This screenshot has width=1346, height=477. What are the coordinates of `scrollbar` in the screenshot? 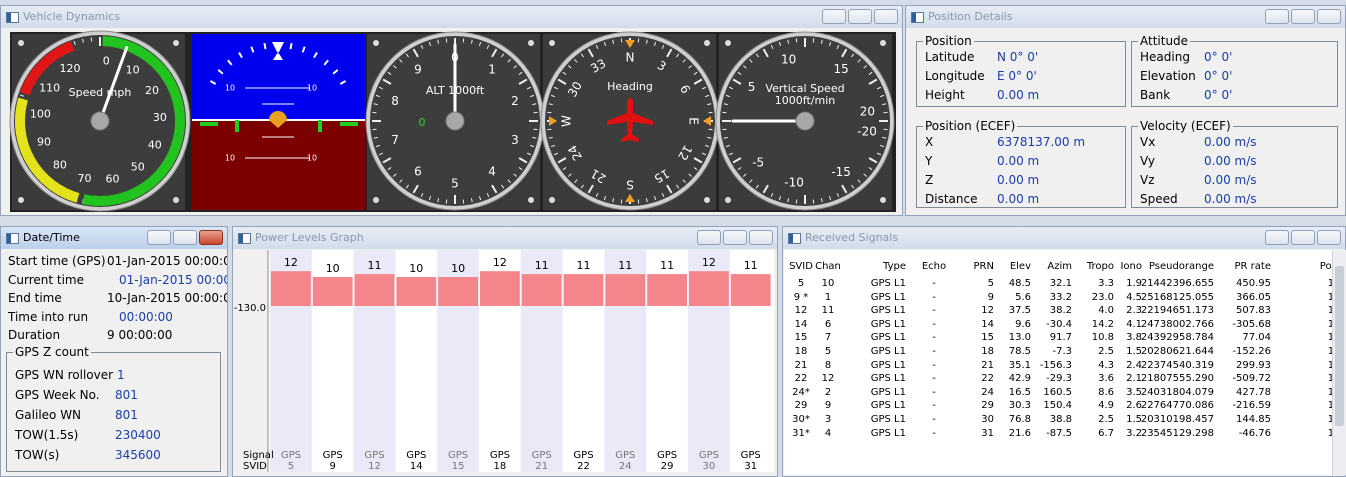 It's located at (1339, 362).